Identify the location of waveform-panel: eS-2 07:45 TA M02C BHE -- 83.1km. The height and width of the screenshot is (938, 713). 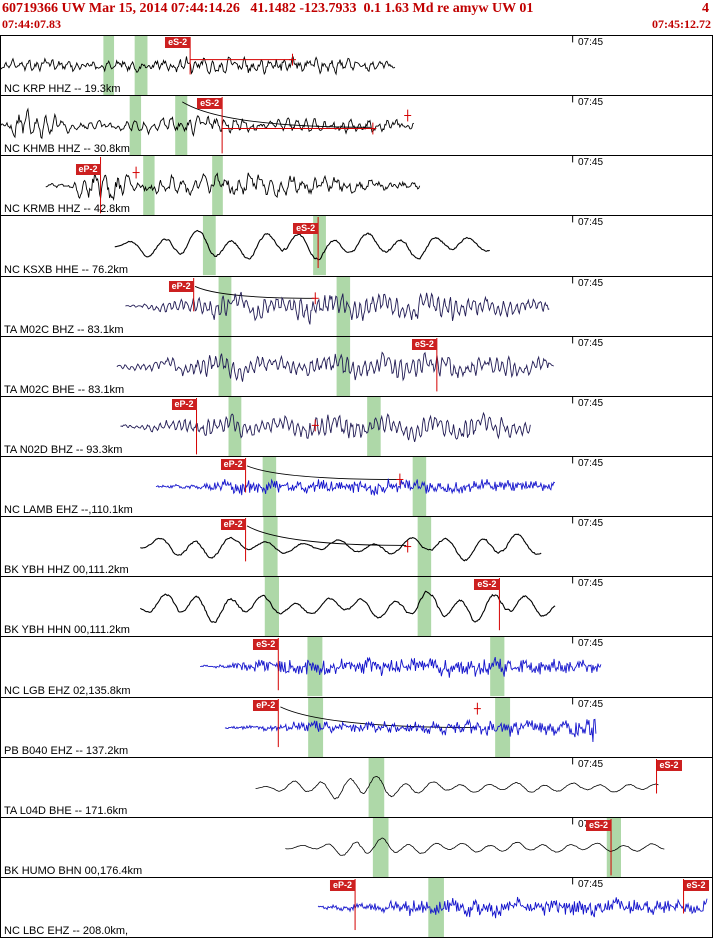
(356, 366).